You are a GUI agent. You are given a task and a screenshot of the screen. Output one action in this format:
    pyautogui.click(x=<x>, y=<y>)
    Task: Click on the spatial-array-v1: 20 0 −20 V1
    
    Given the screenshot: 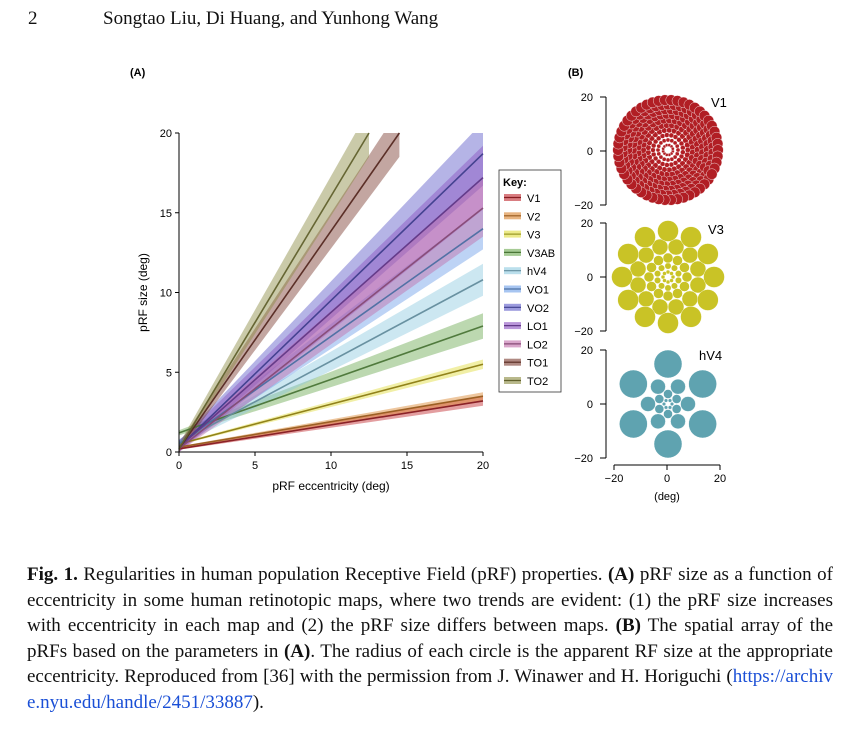 What is the action you would take?
    pyautogui.click(x=650, y=152)
    